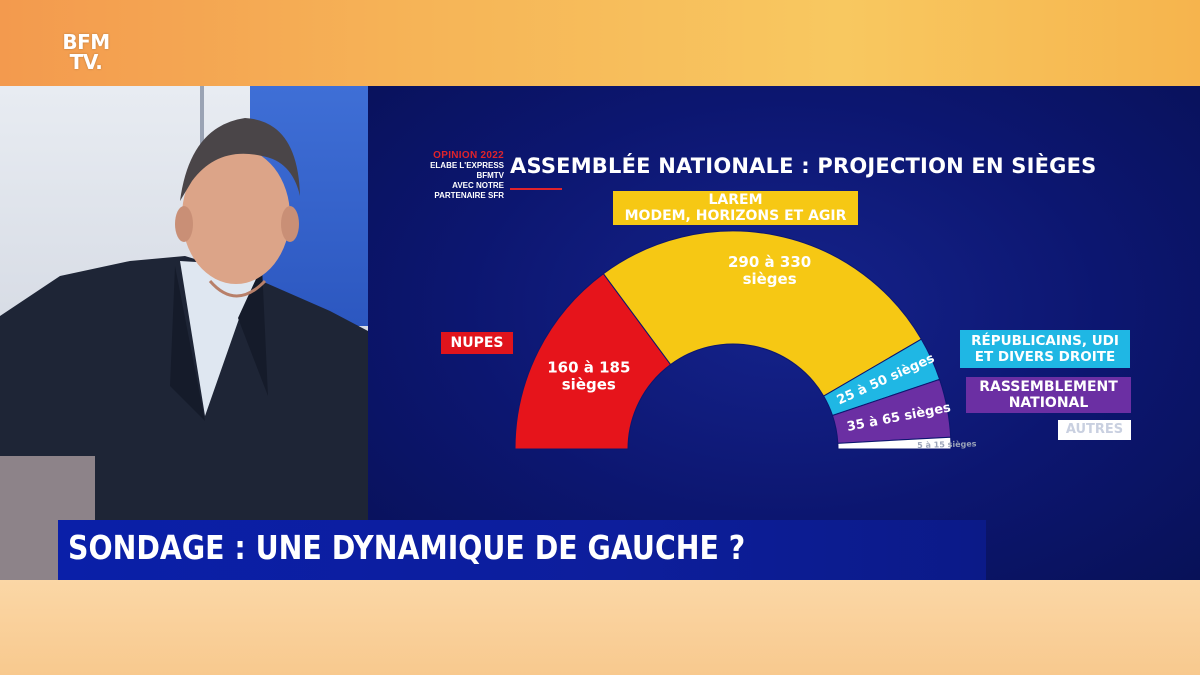  Describe the element at coordinates (600, 43) in the screenshot. I see `top-banner` at that location.